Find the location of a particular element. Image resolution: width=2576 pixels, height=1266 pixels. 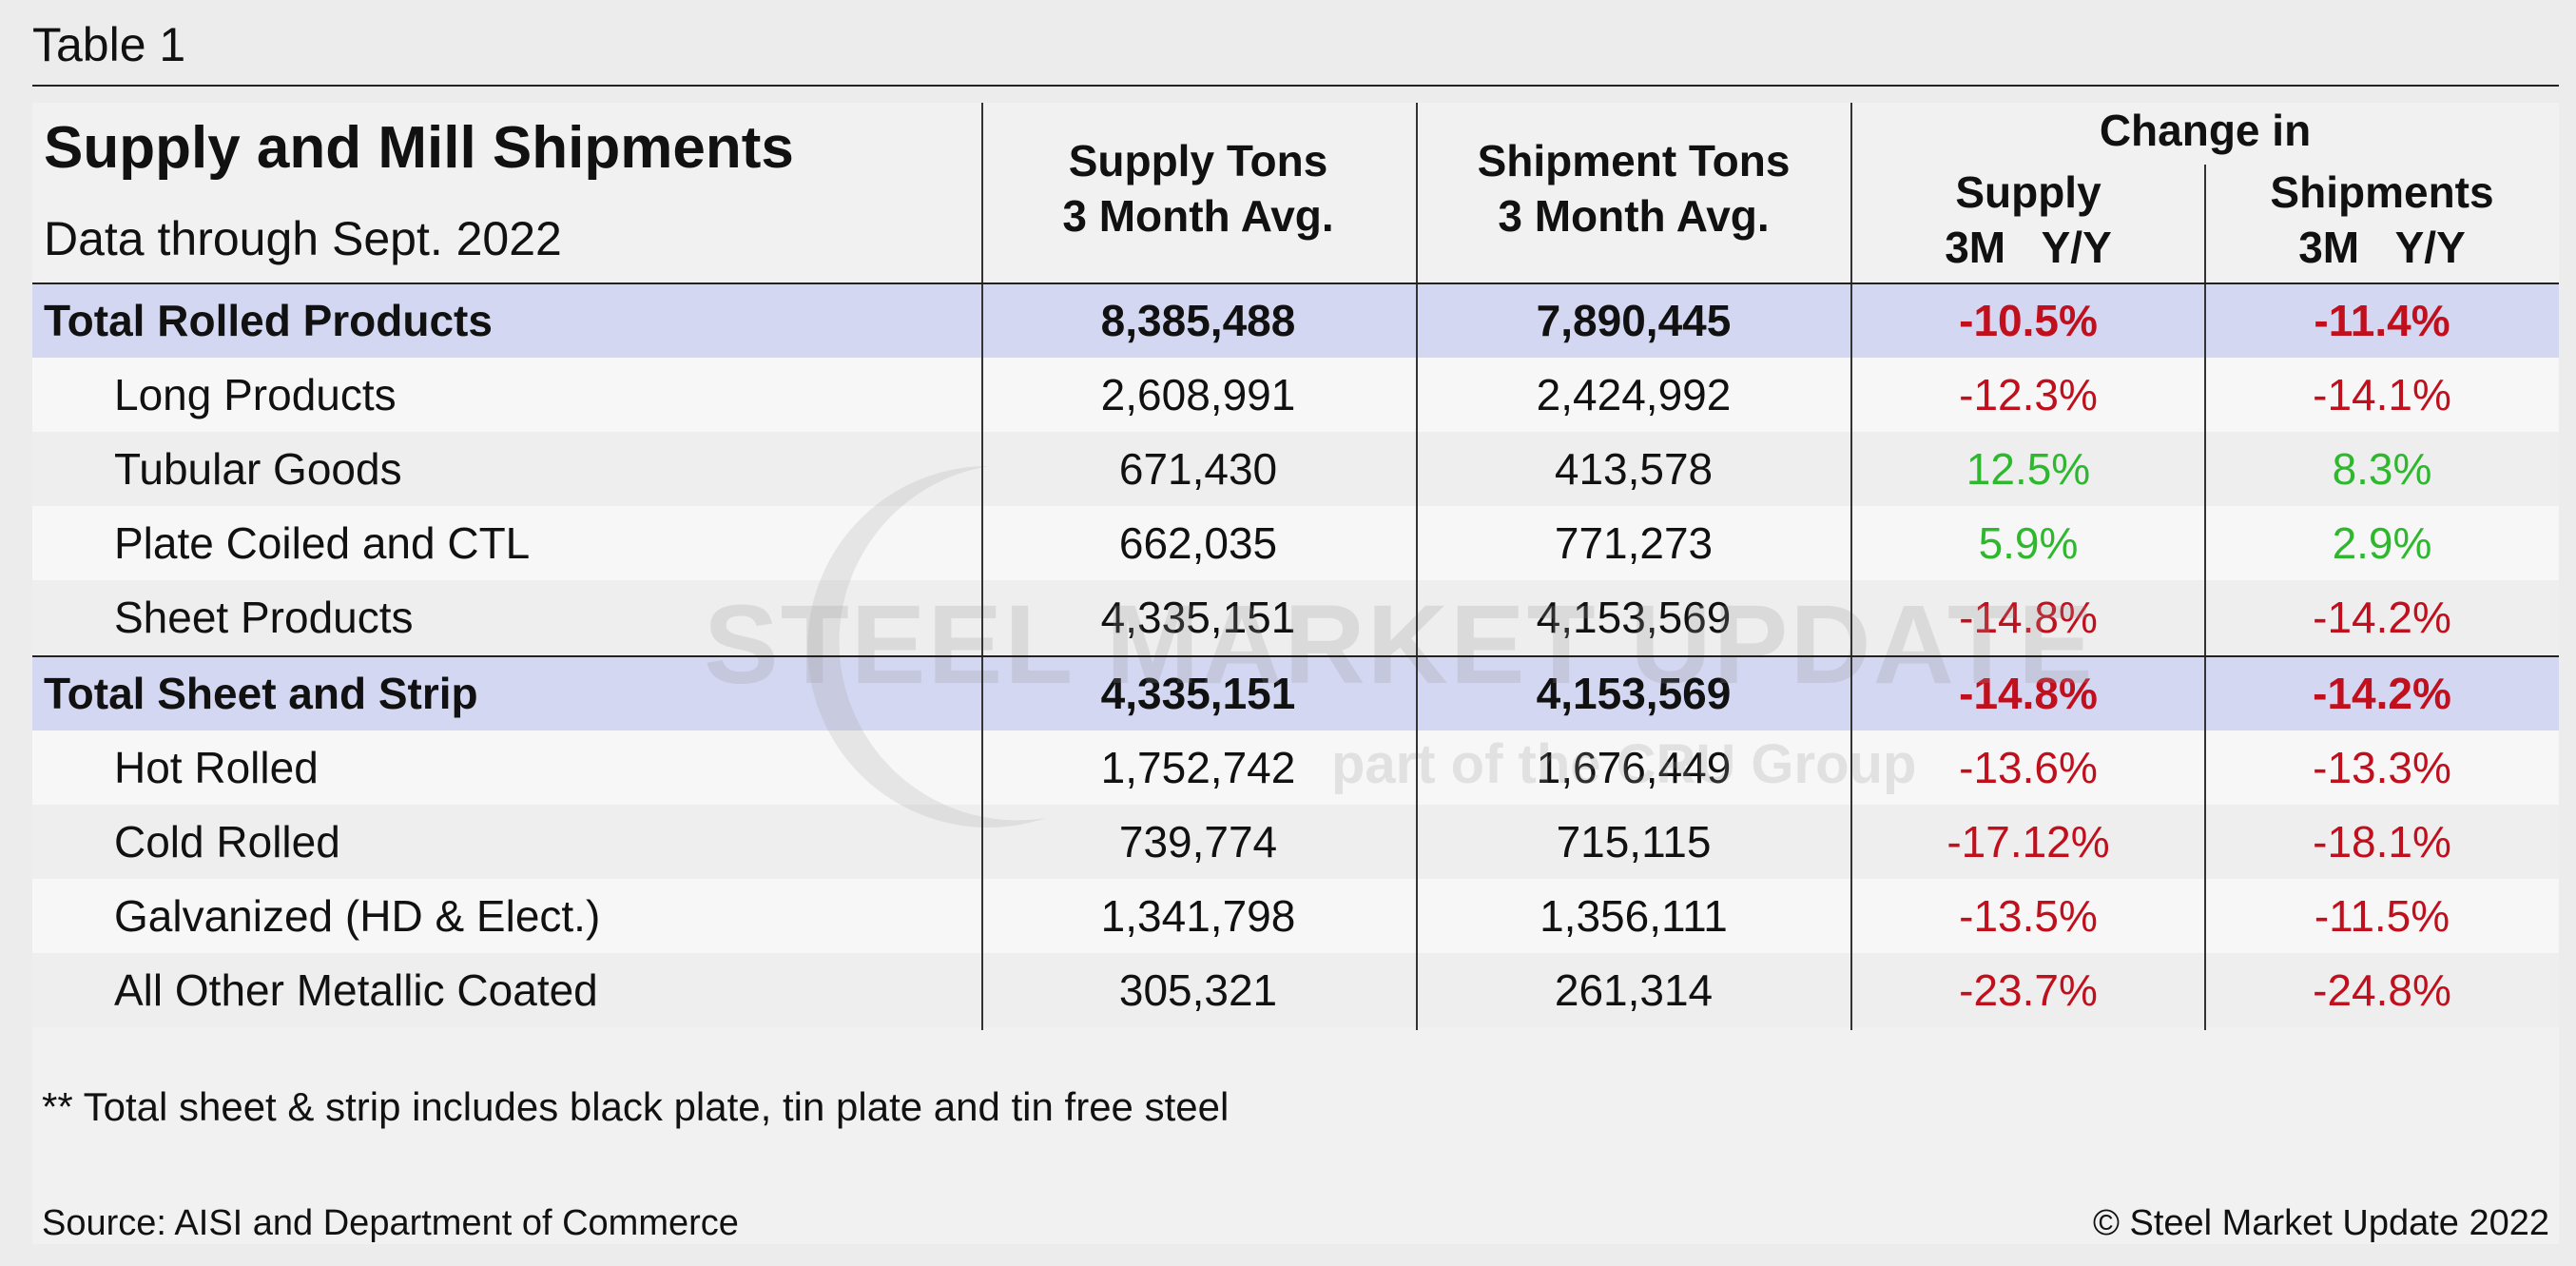

grid-hline-header is located at coordinates (1295, 283).